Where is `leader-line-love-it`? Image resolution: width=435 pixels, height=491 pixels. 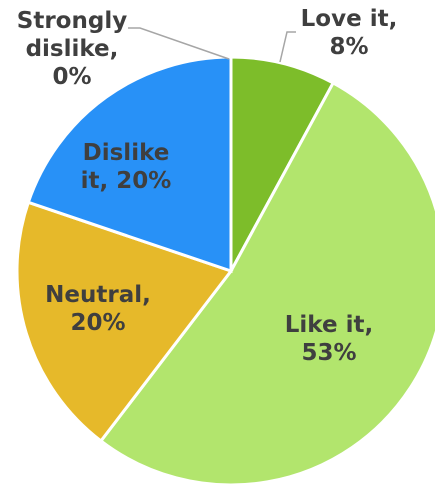 leader-line-love-it is located at coordinates (287, 47).